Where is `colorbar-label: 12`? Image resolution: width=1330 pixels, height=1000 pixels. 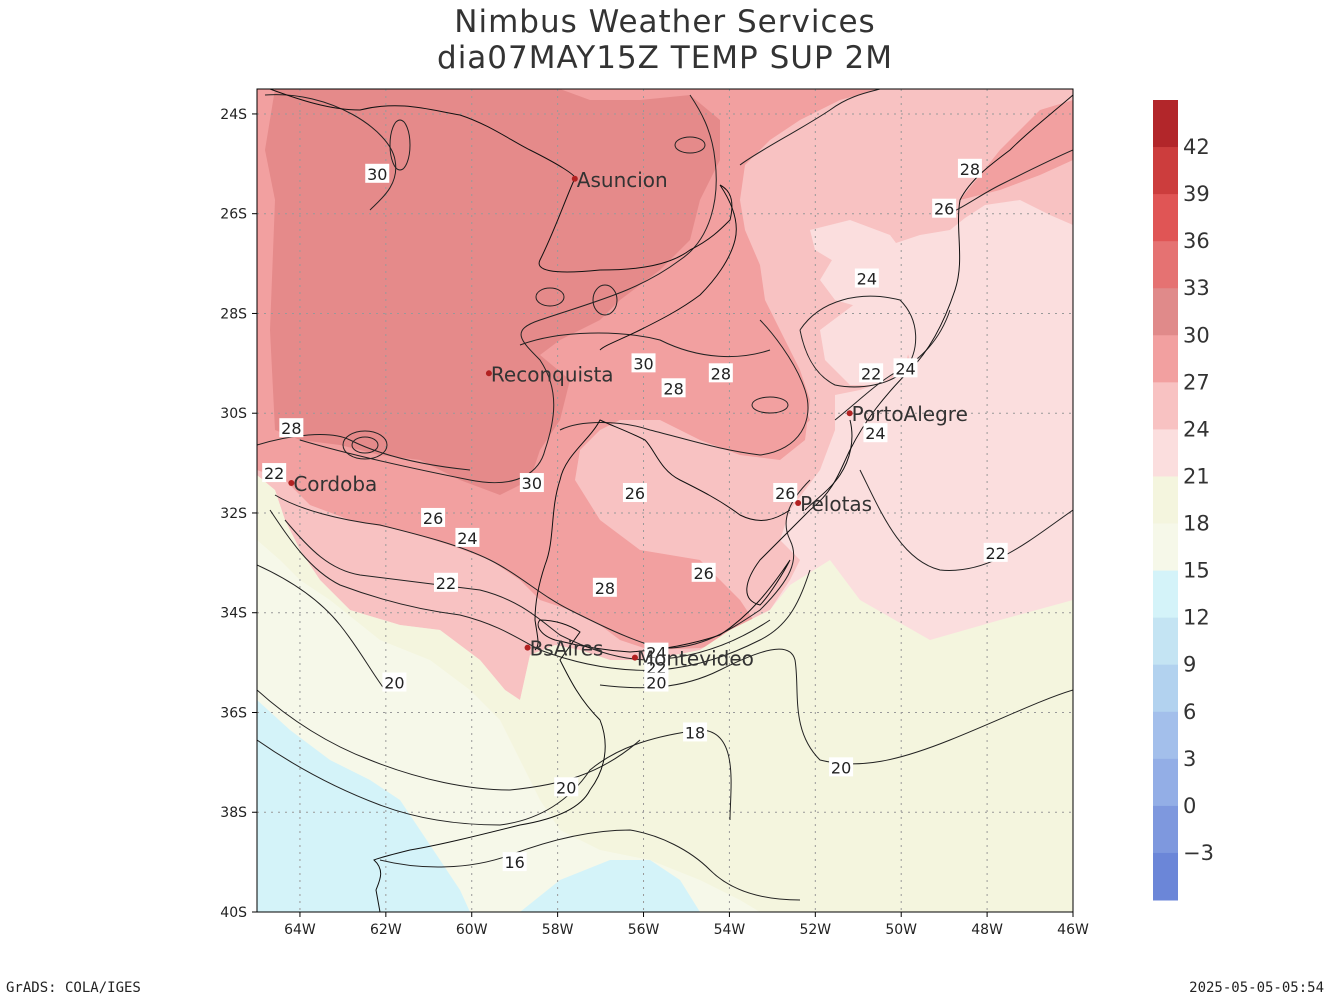
colorbar-label: 12 is located at coordinates (1196, 618).